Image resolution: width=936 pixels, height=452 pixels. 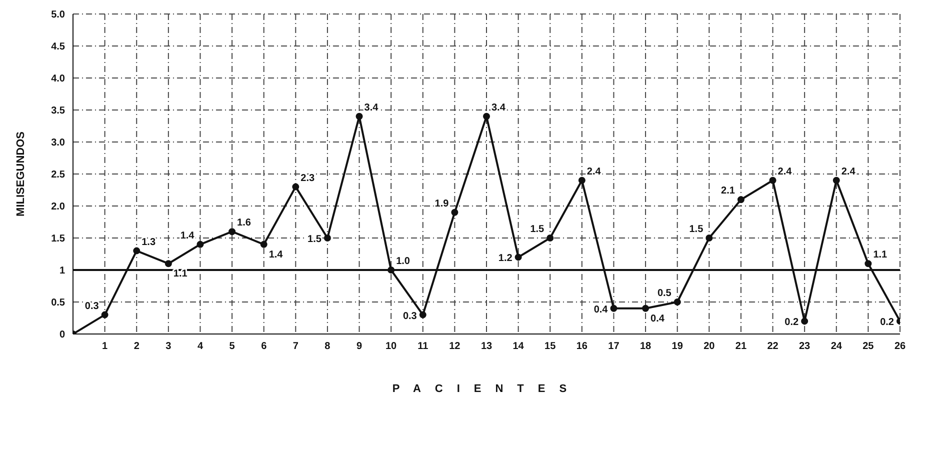 What do you see at coordinates (486, 346) in the screenshot?
I see `x-tick-label: 13` at bounding box center [486, 346].